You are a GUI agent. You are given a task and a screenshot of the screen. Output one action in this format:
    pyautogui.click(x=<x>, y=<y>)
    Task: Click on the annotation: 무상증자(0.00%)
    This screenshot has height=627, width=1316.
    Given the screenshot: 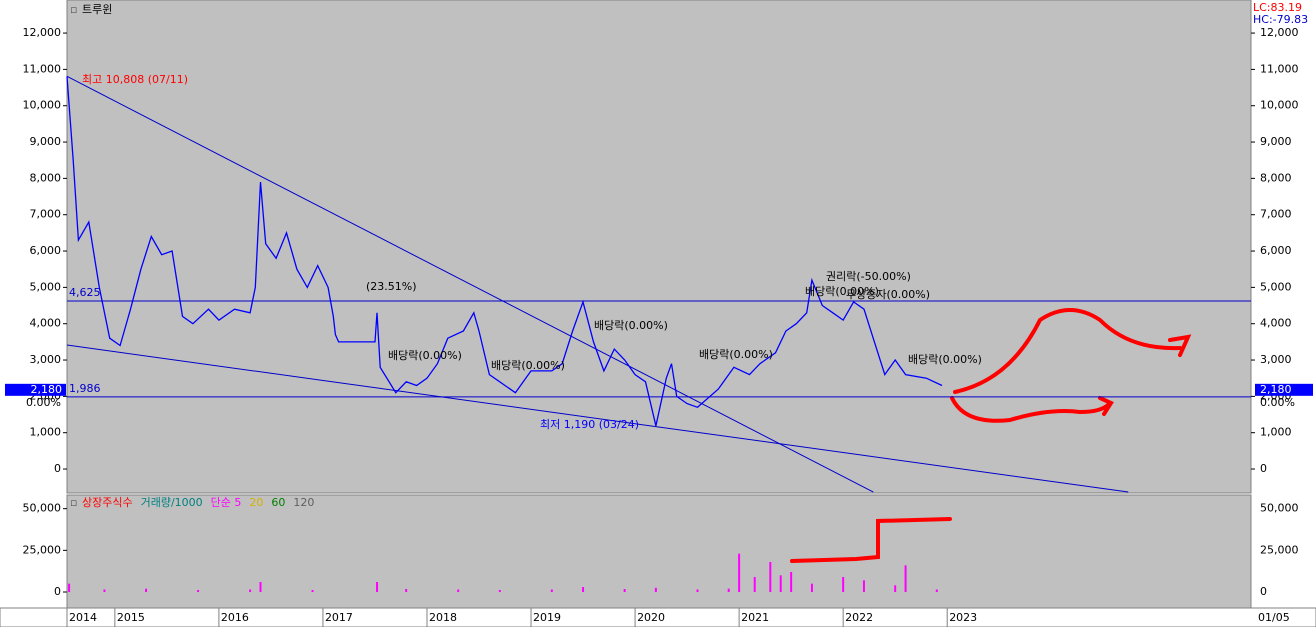 What is the action you would take?
    pyautogui.click(x=888, y=294)
    